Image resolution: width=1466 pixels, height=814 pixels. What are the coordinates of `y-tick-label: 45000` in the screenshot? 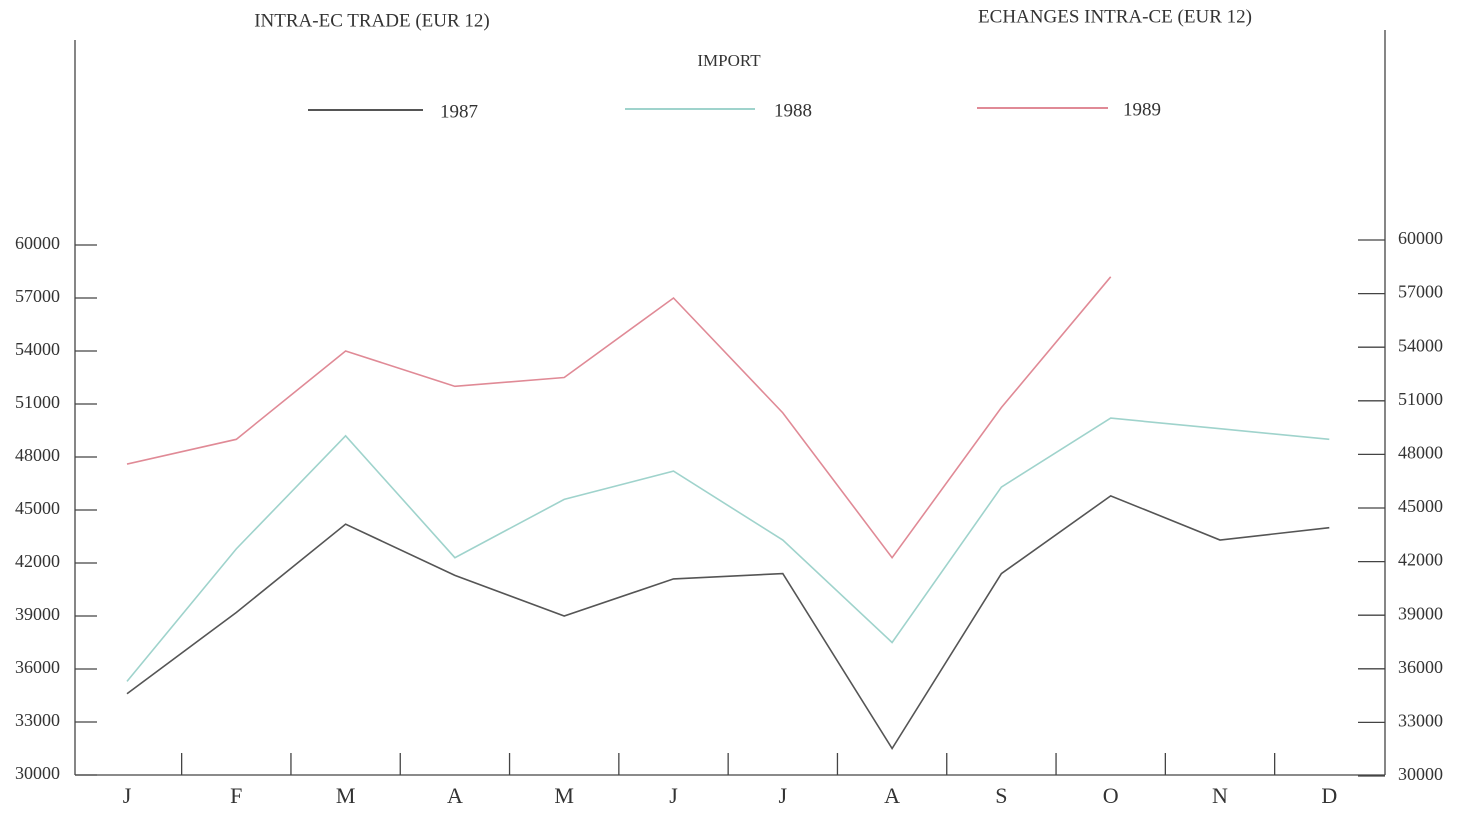 It's located at (37, 508).